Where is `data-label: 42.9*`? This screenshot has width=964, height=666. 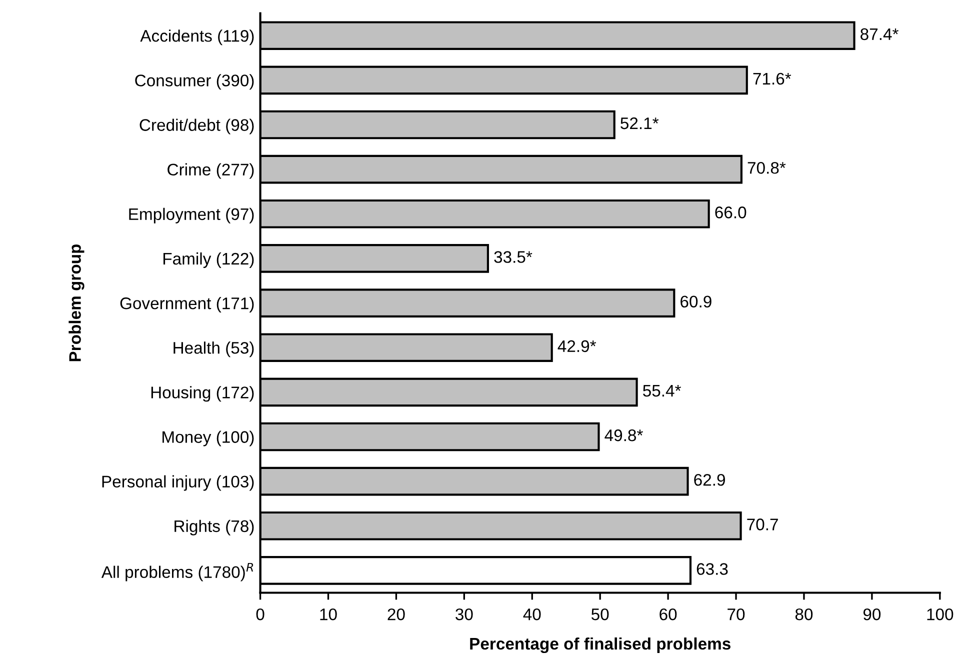 data-label: 42.9* is located at coordinates (577, 346).